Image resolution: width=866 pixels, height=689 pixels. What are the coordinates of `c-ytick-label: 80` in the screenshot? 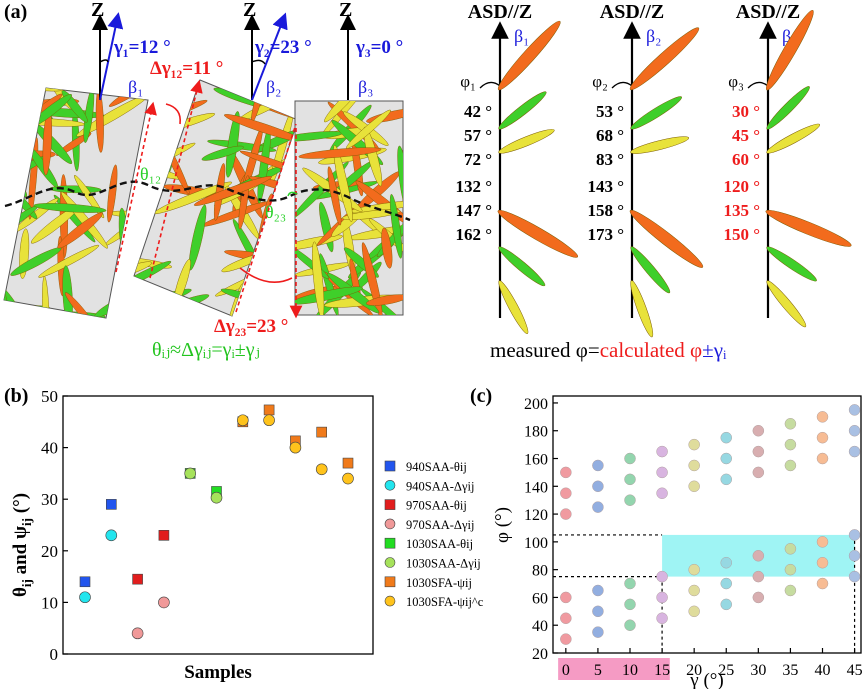 It's located at (540, 571).